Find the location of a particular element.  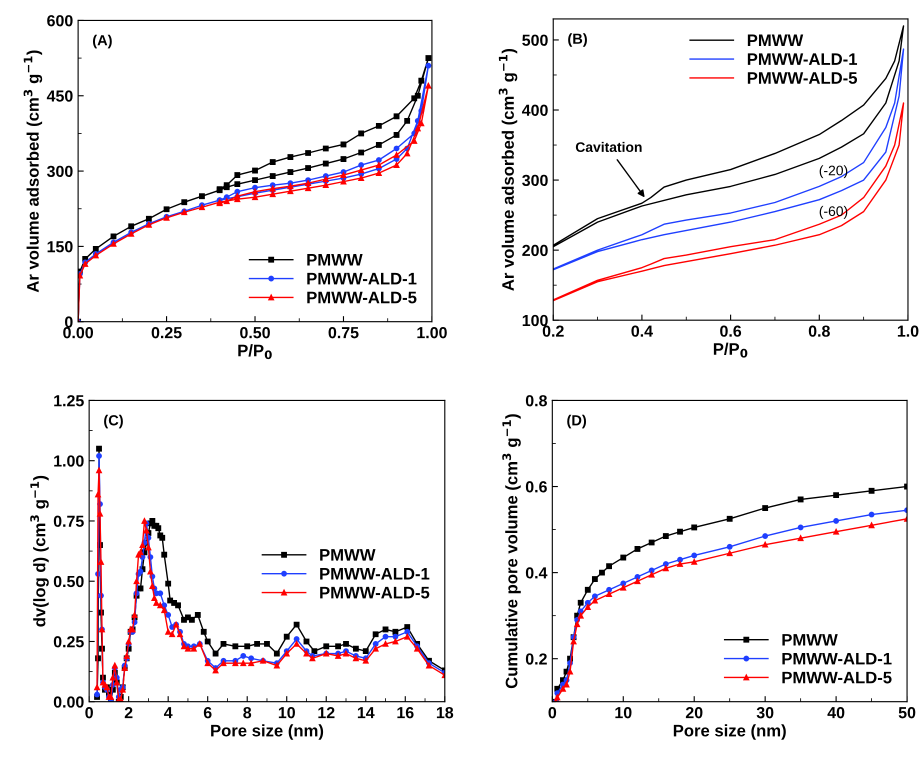

y-tick-label: 100 is located at coordinates (535, 320).